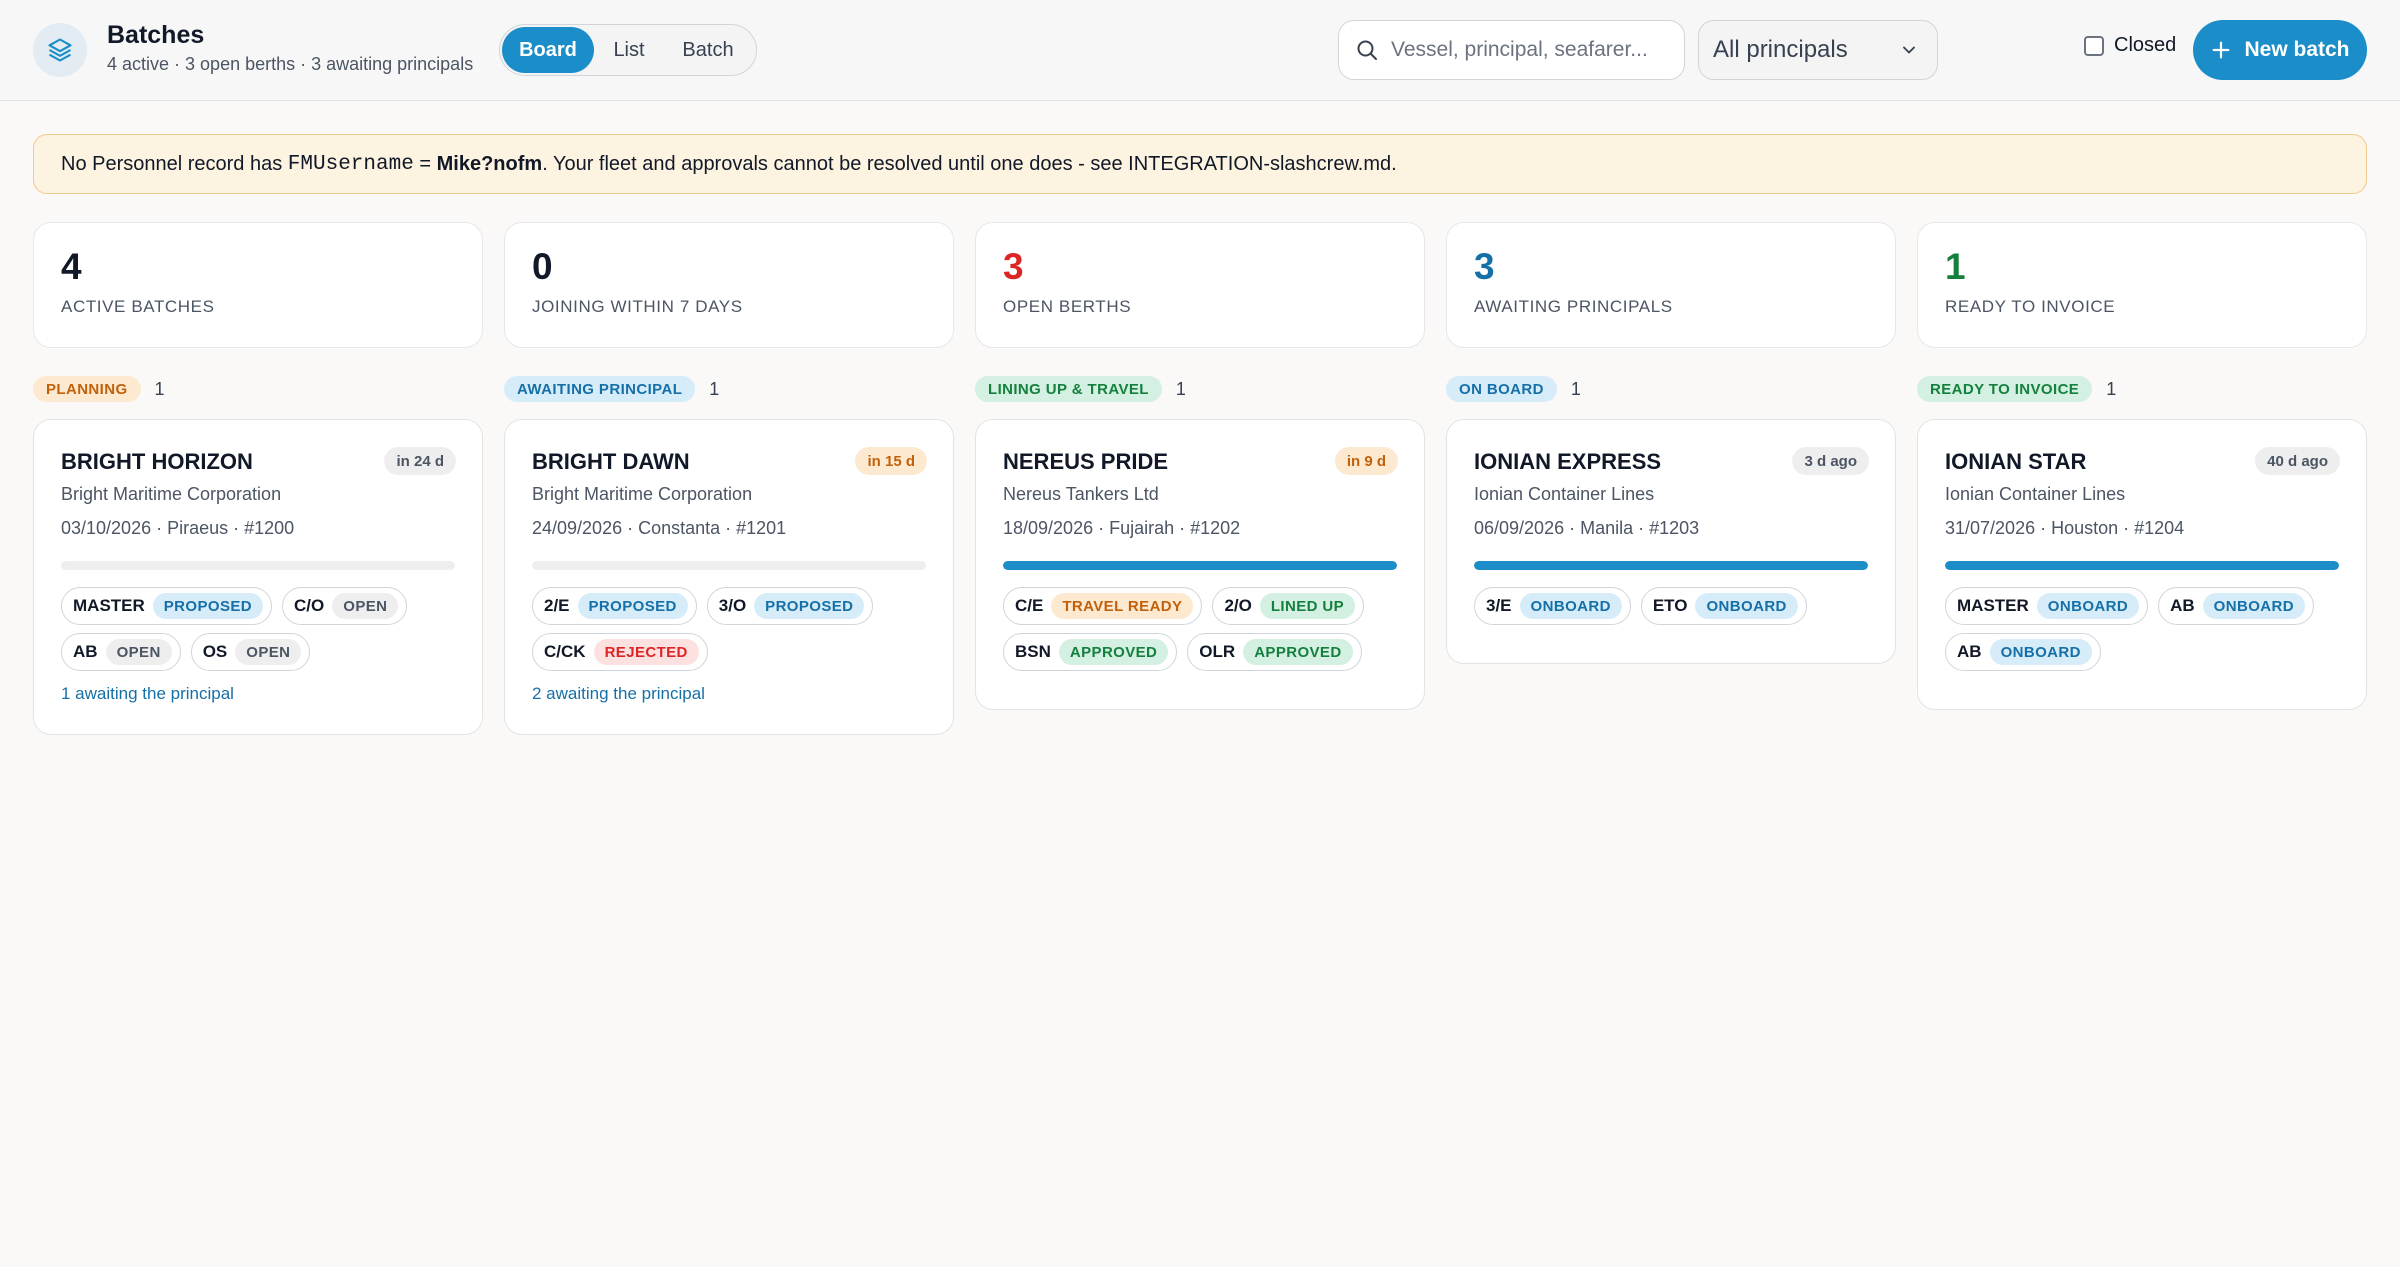 This screenshot has height=1267, width=2400. What do you see at coordinates (565, 651) in the screenshot?
I see `berth-rank: C/CK` at bounding box center [565, 651].